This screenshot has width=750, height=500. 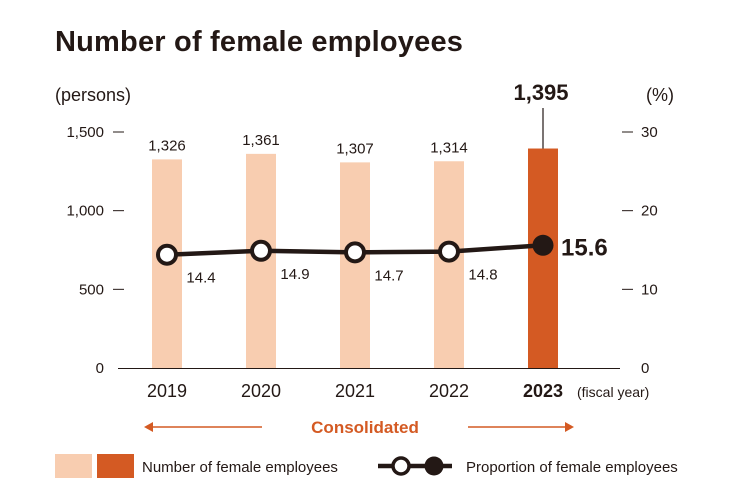 I want to click on left-tick-label: 1,500, so click(x=85, y=132).